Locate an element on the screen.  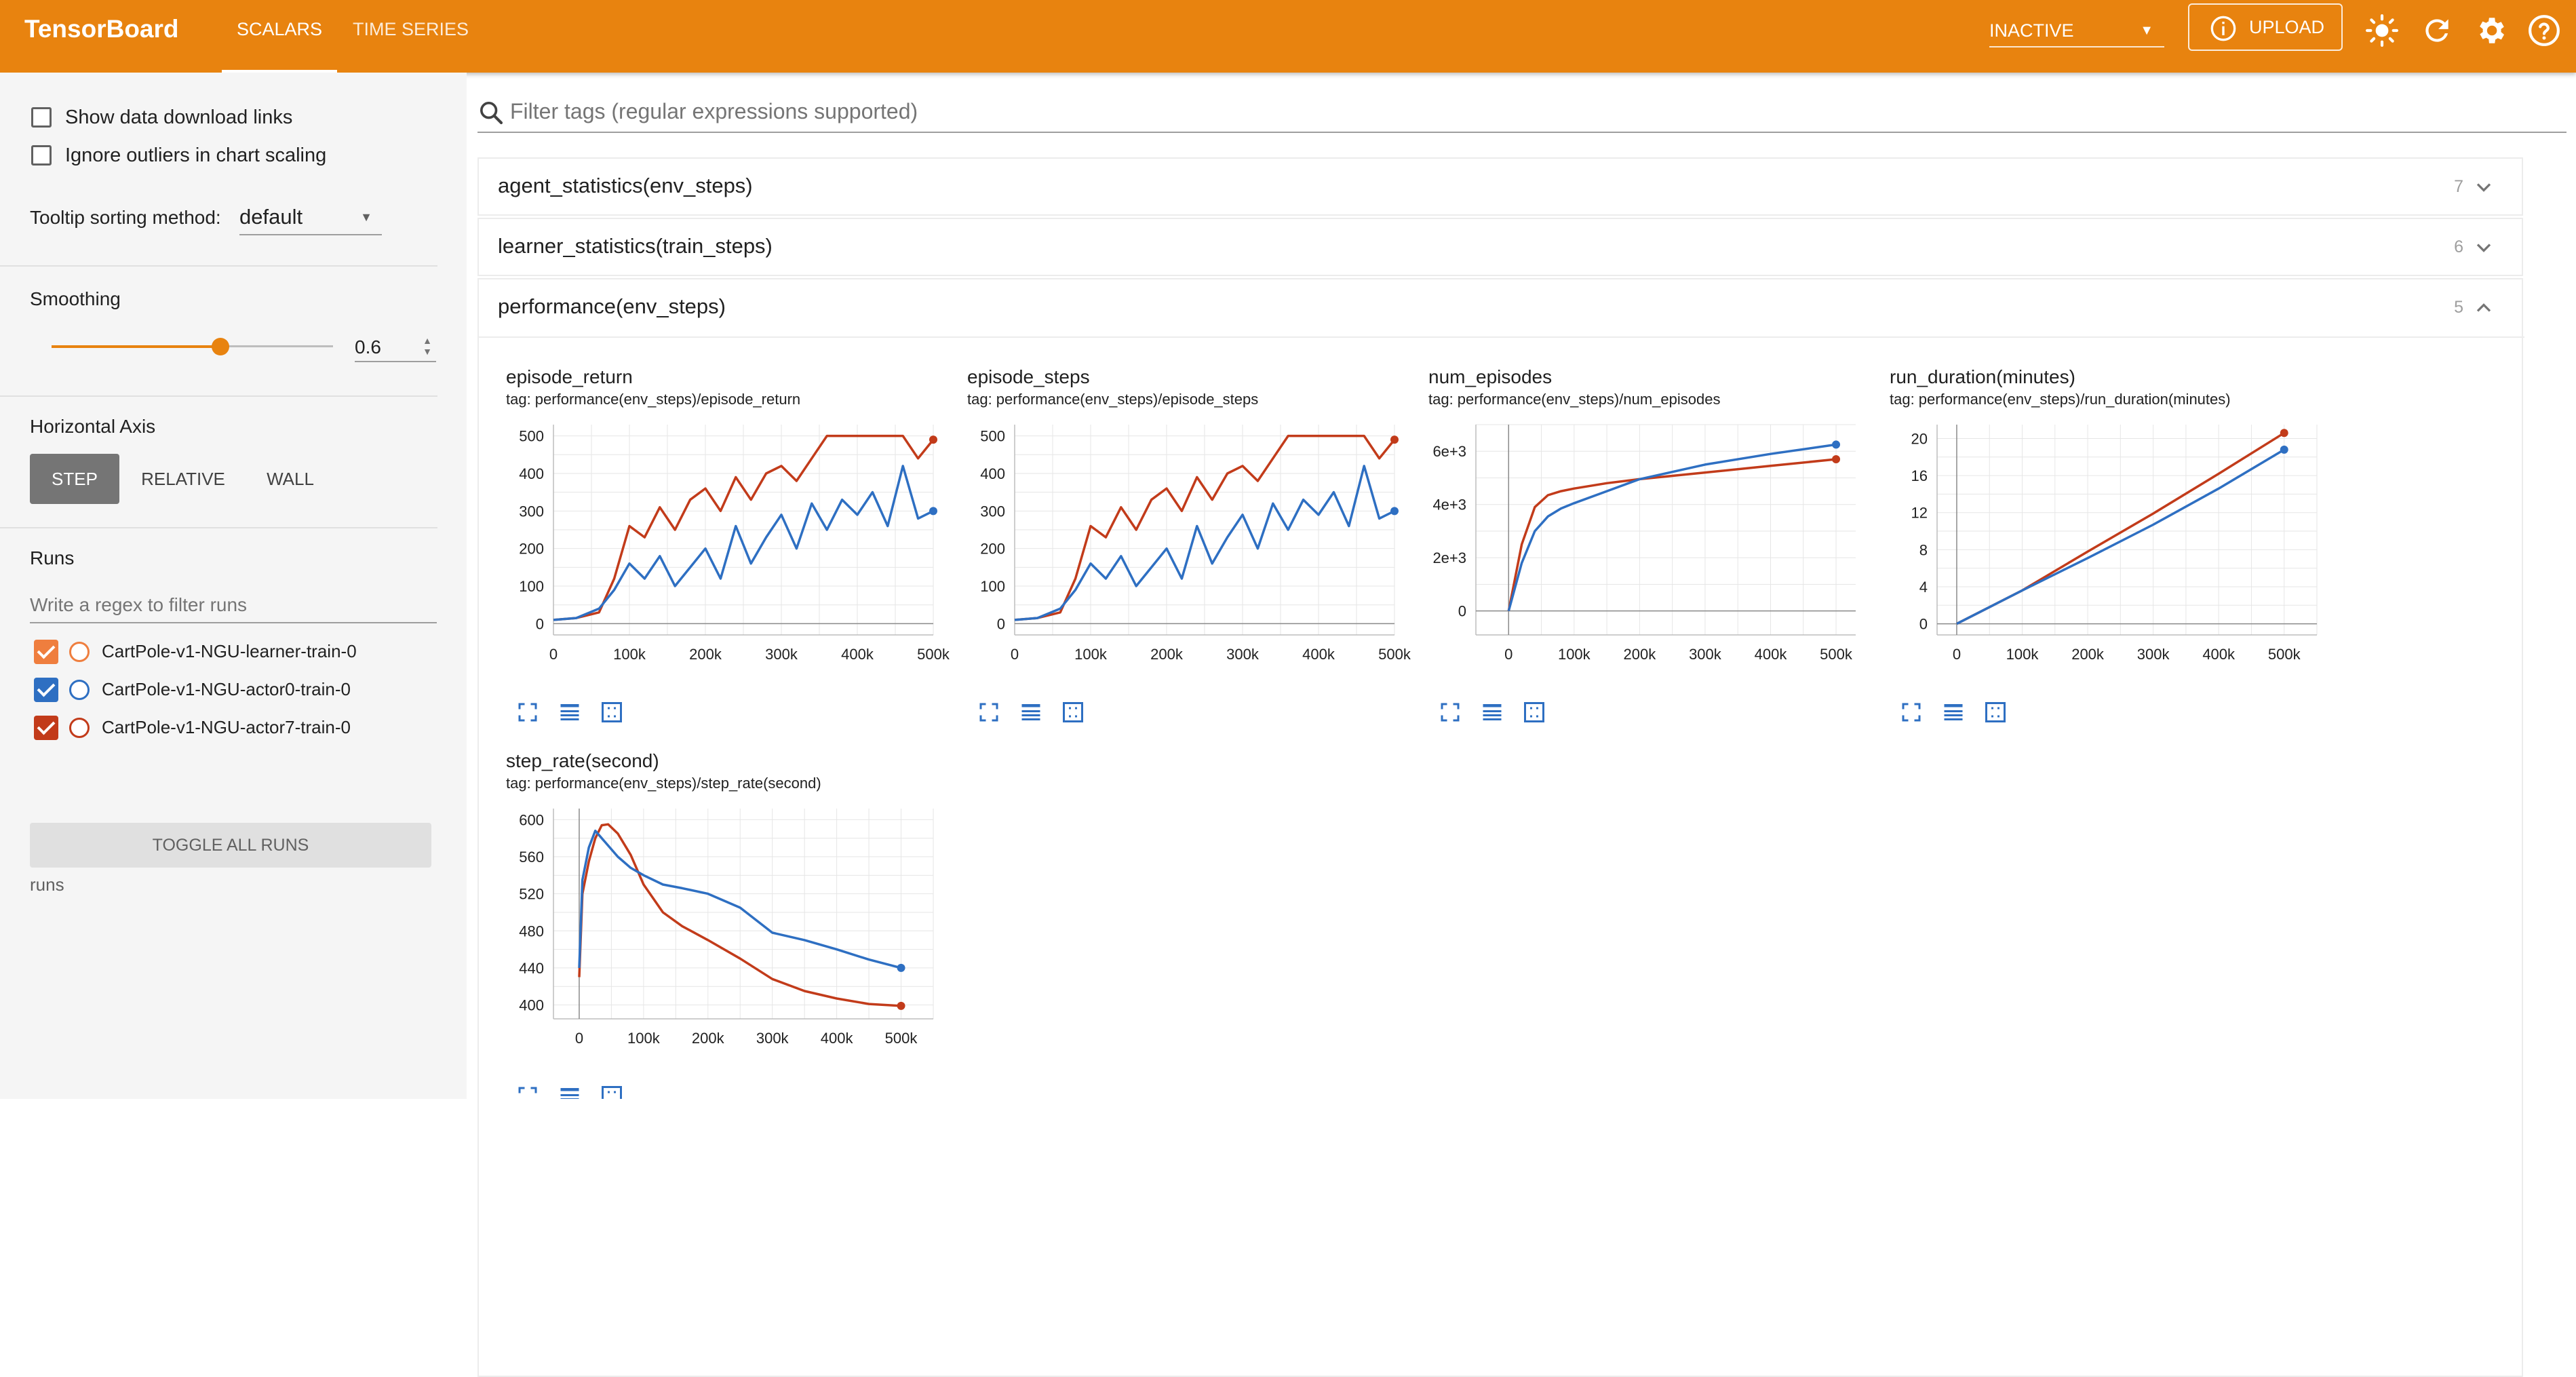
help-icon is located at coordinates (2544, 30).